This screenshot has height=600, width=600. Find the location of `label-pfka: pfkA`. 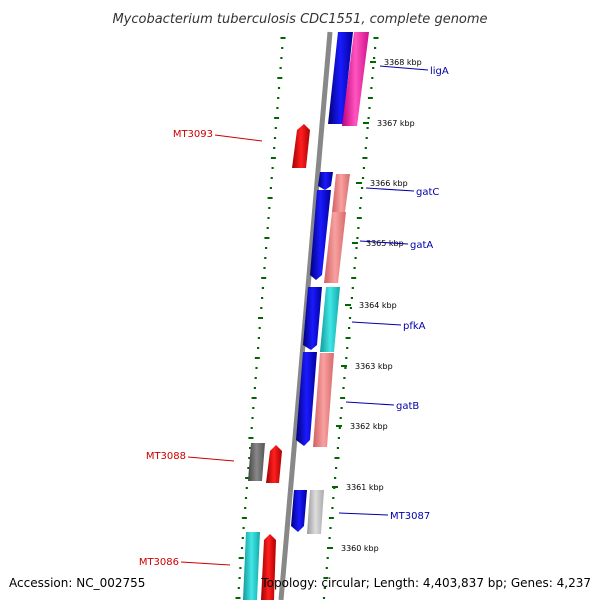

label-pfka: pfkA is located at coordinates (414, 326).